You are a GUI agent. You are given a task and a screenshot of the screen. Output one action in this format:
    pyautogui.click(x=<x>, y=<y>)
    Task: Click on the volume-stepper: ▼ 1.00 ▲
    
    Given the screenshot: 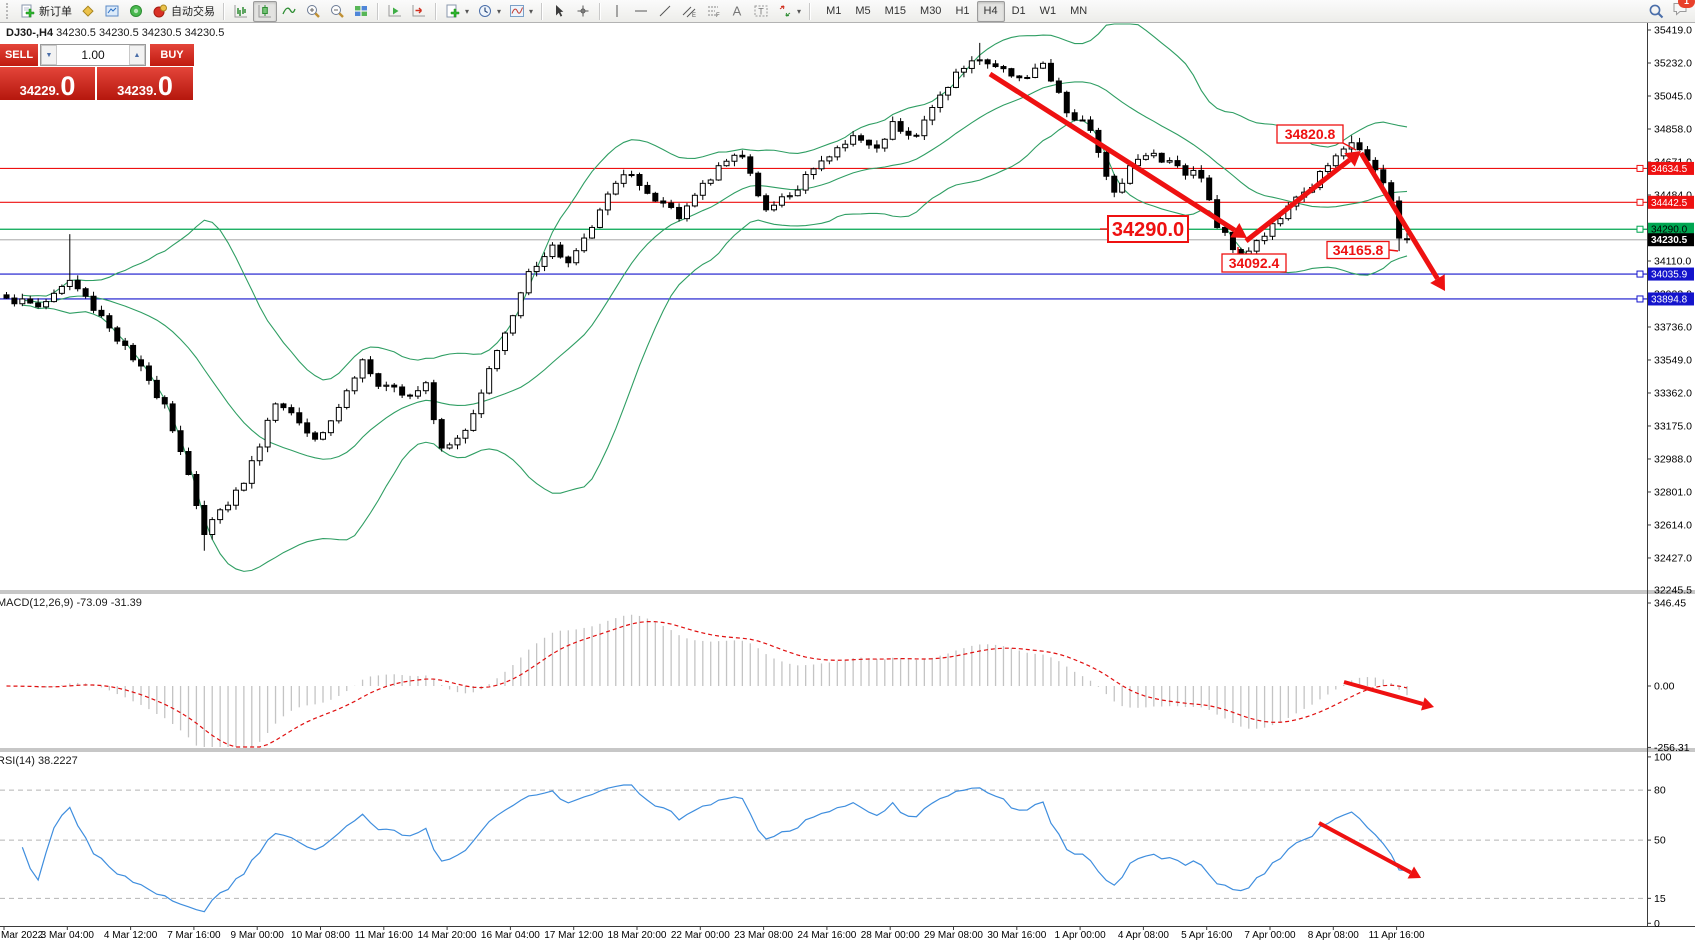 What is the action you would take?
    pyautogui.click(x=93, y=55)
    